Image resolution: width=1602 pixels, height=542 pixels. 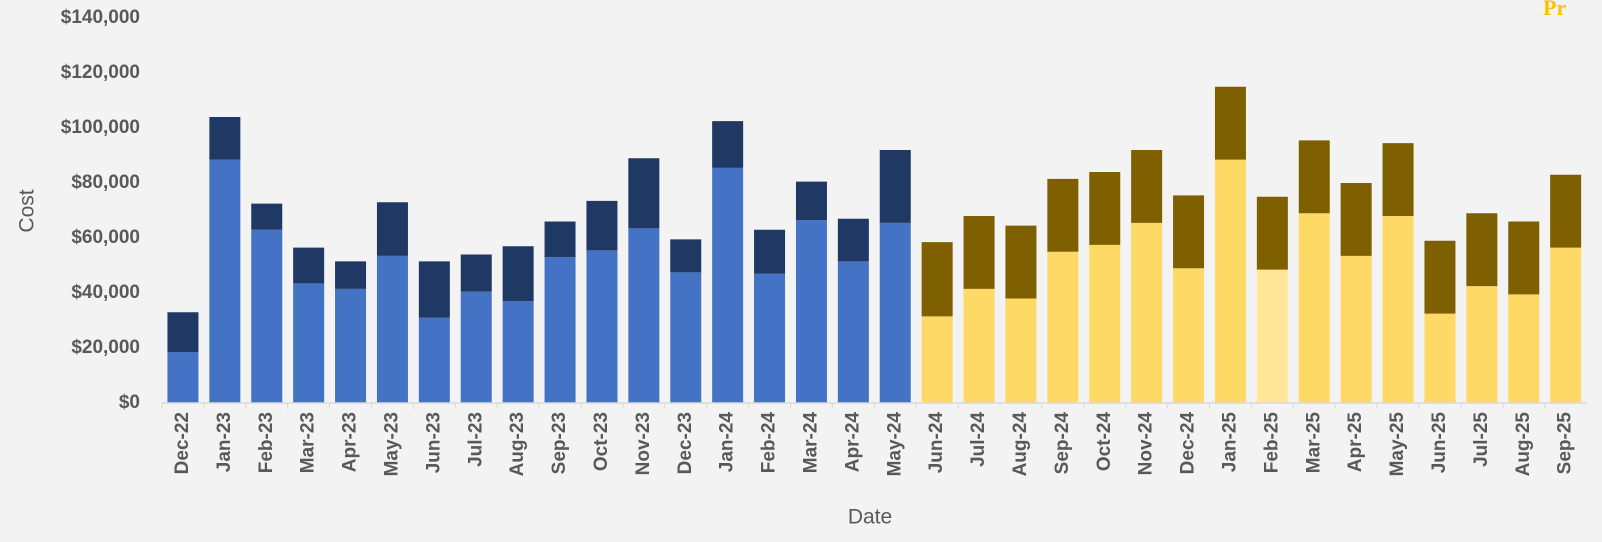 I want to click on y-tick-label: $20,000, so click(x=105, y=347).